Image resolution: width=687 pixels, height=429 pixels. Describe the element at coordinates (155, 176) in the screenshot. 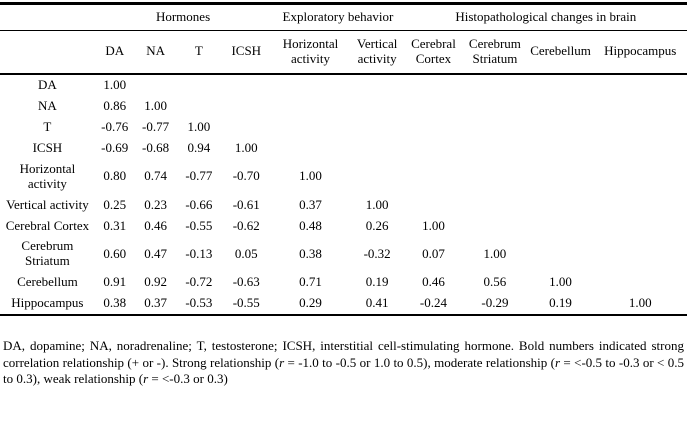

I see `correlation-cell: 0.74` at that location.